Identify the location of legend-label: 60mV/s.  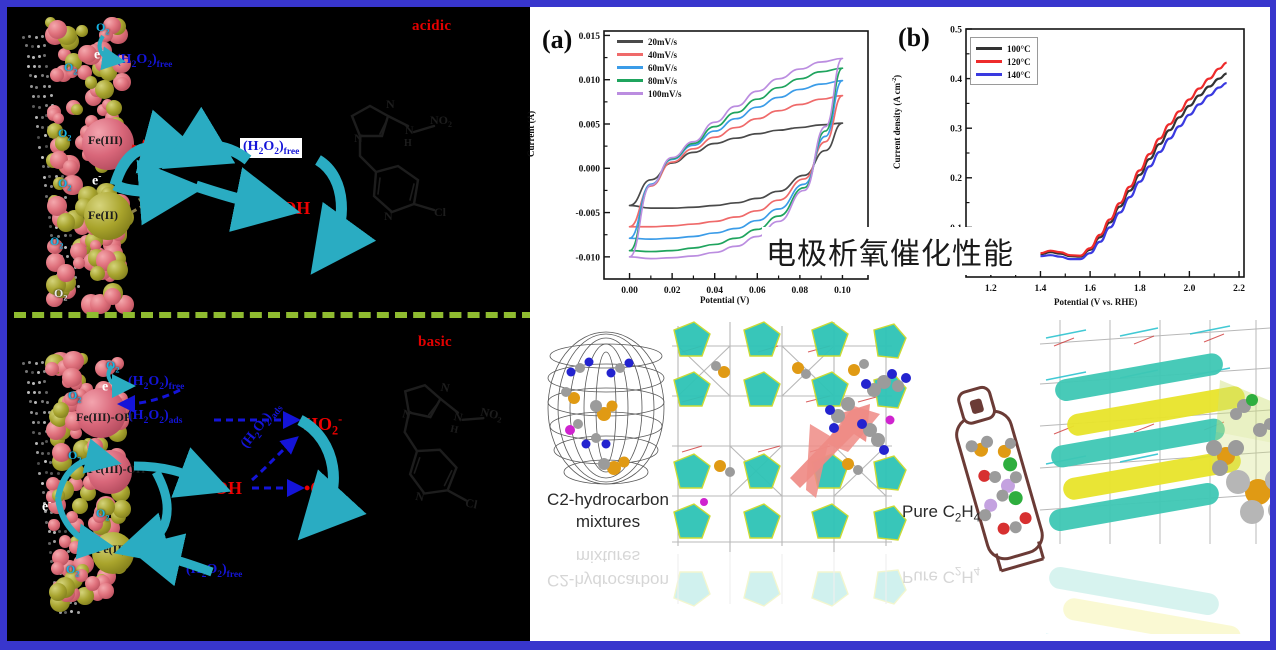
(662, 67).